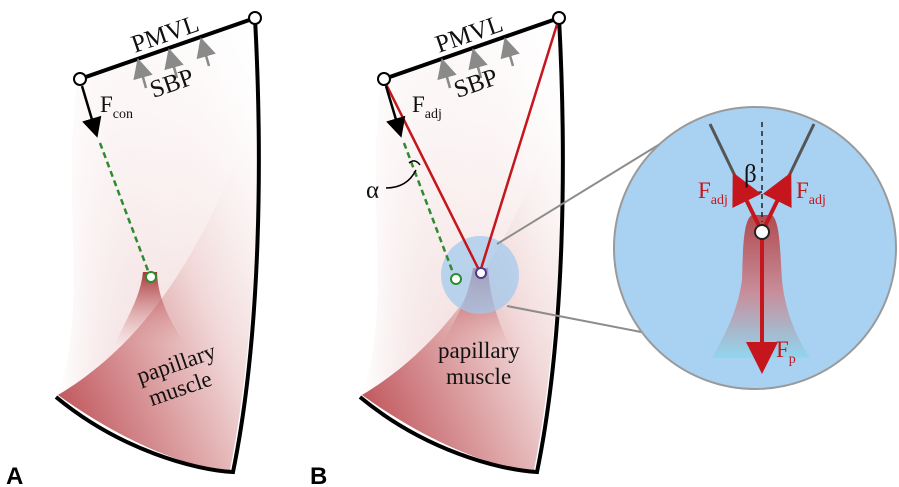  What do you see at coordinates (478, 63) in the screenshot?
I see `pressure-arrows-b` at bounding box center [478, 63].